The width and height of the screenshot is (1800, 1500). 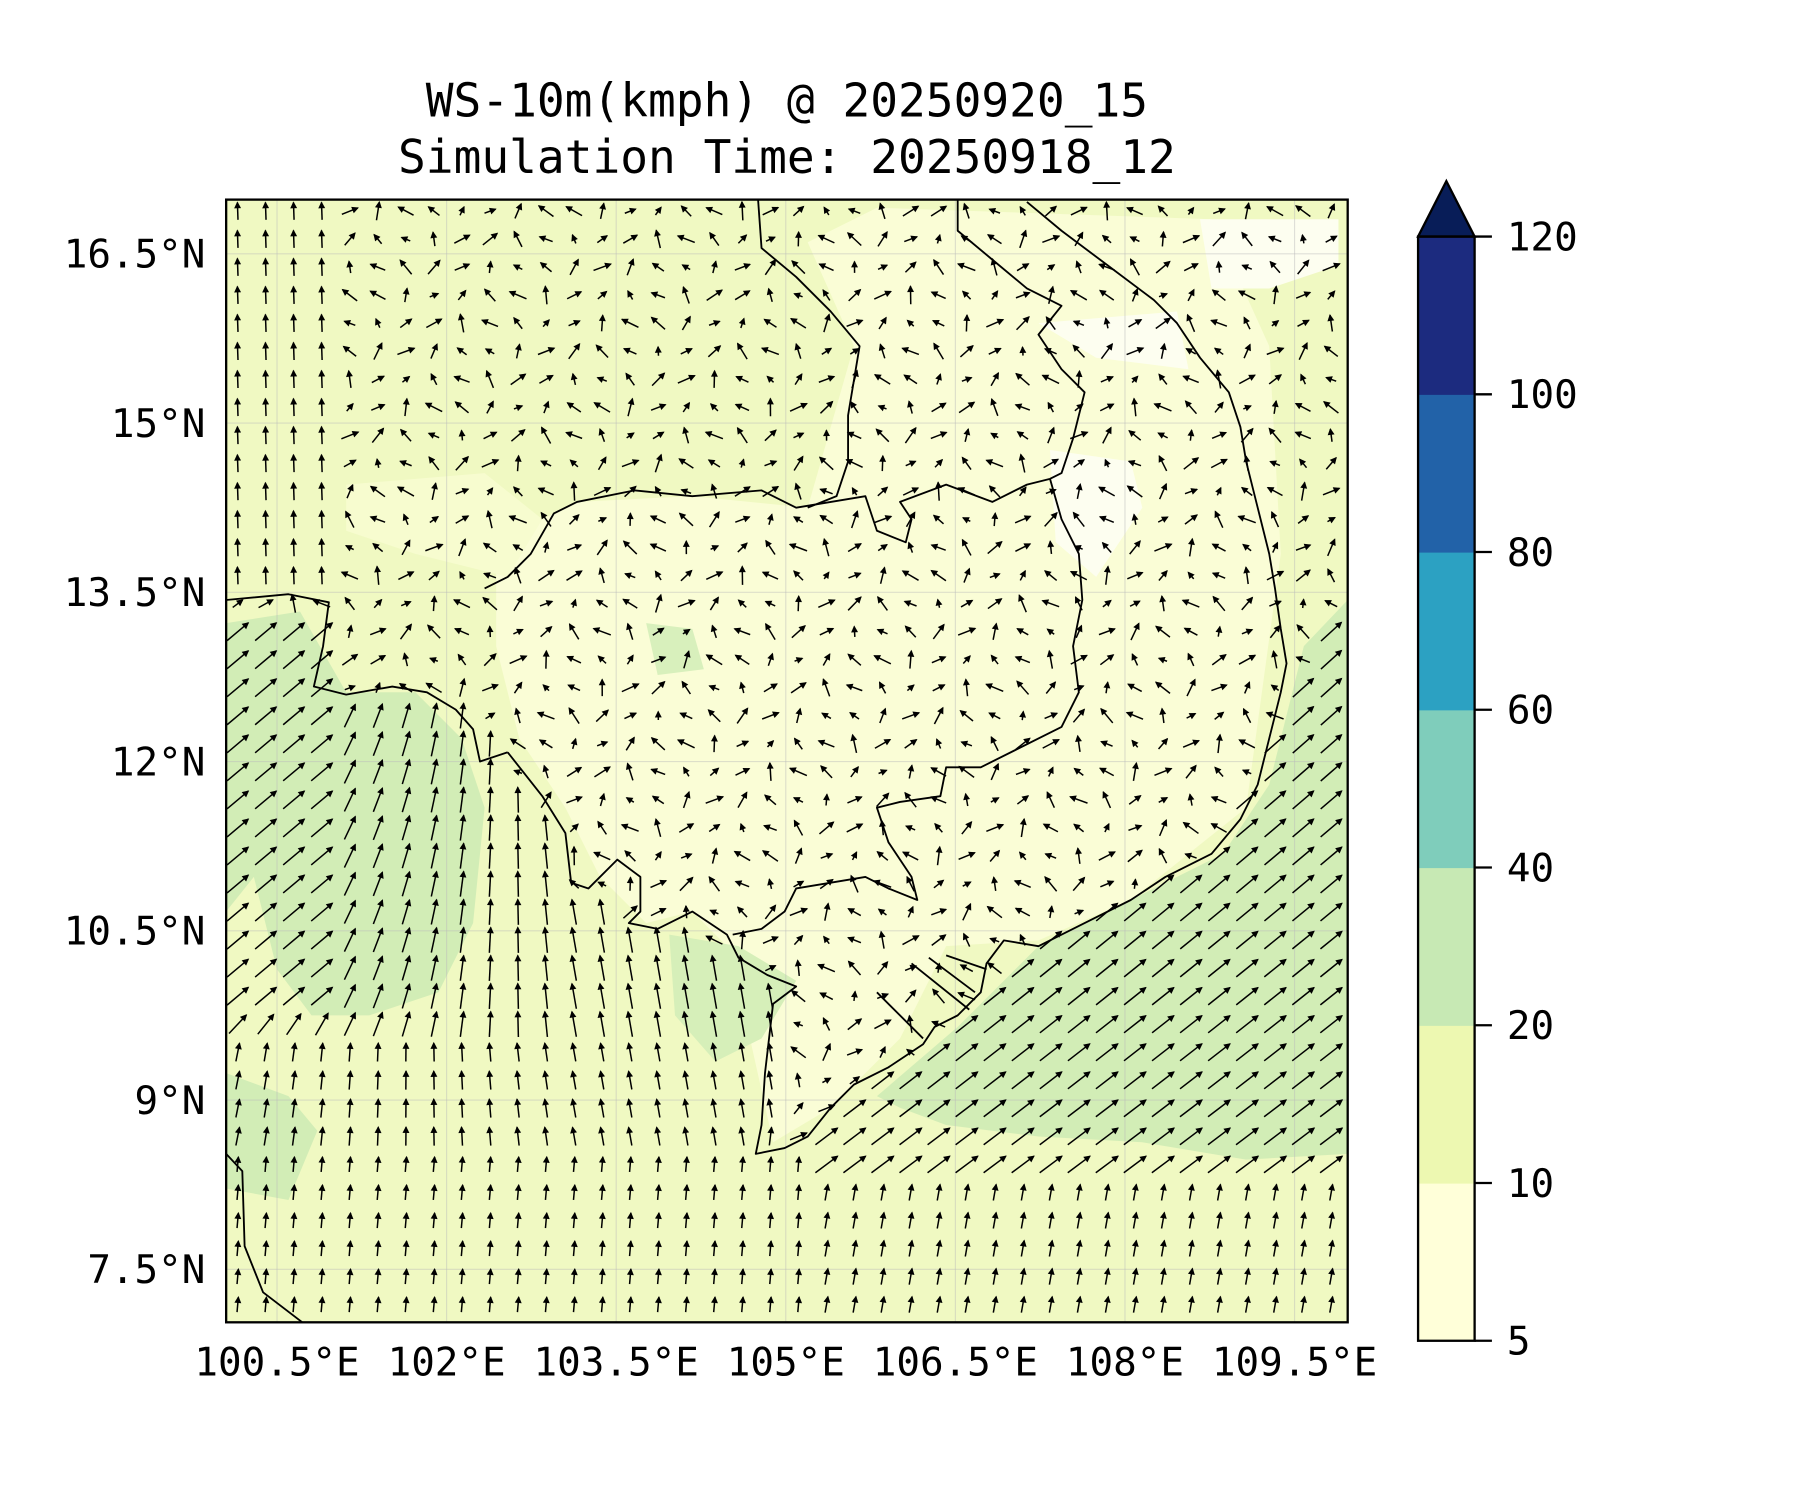 I want to click on speed-fill-5-10-west, so click(x=444, y=525).